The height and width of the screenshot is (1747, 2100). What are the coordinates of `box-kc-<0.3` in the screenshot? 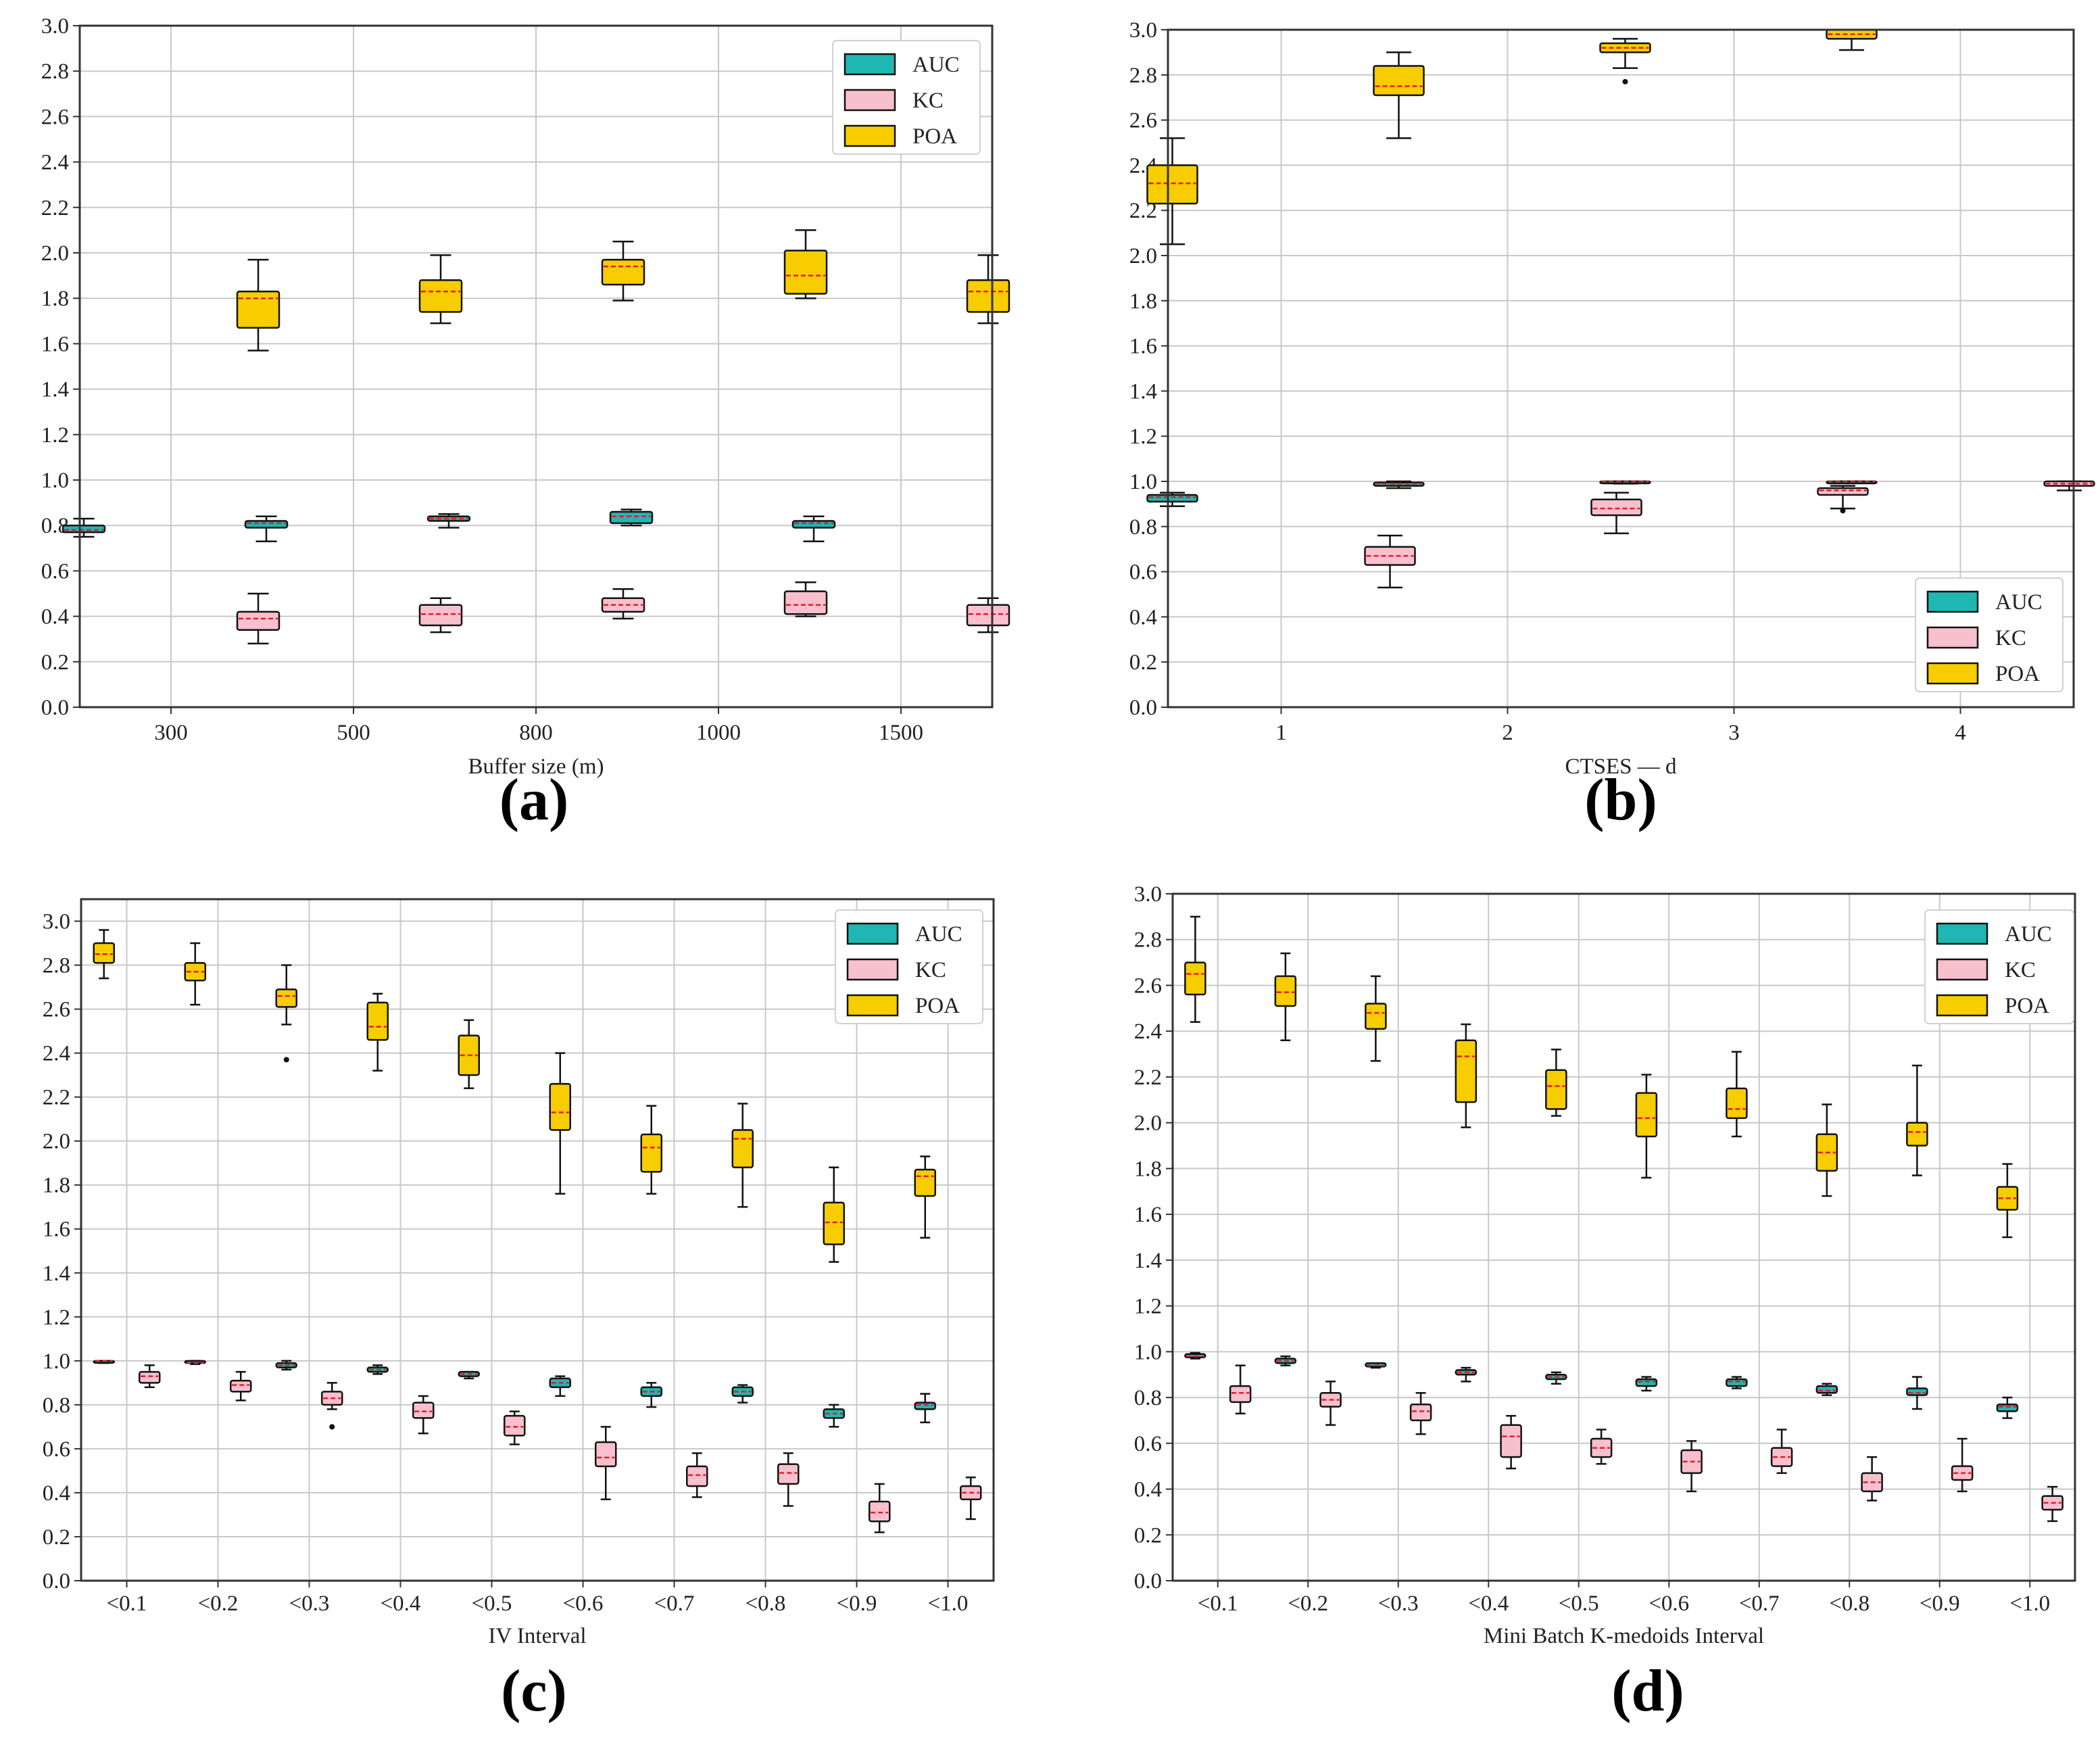 It's located at (1420, 1413).